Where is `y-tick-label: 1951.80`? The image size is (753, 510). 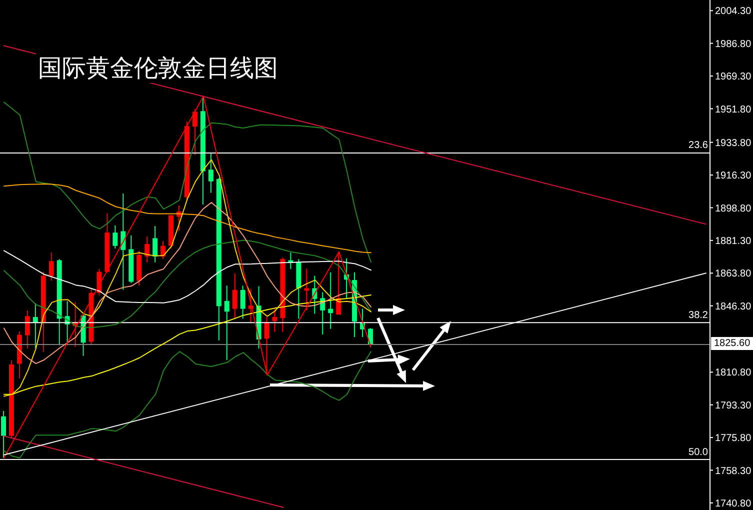 y-tick-label: 1951.80 is located at coordinates (733, 110).